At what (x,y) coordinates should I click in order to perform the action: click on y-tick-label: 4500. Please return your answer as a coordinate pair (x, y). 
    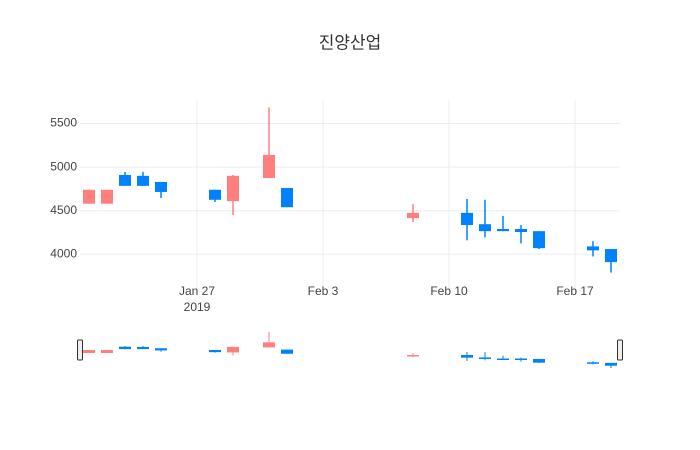
    Looking at the image, I should click on (63, 210).